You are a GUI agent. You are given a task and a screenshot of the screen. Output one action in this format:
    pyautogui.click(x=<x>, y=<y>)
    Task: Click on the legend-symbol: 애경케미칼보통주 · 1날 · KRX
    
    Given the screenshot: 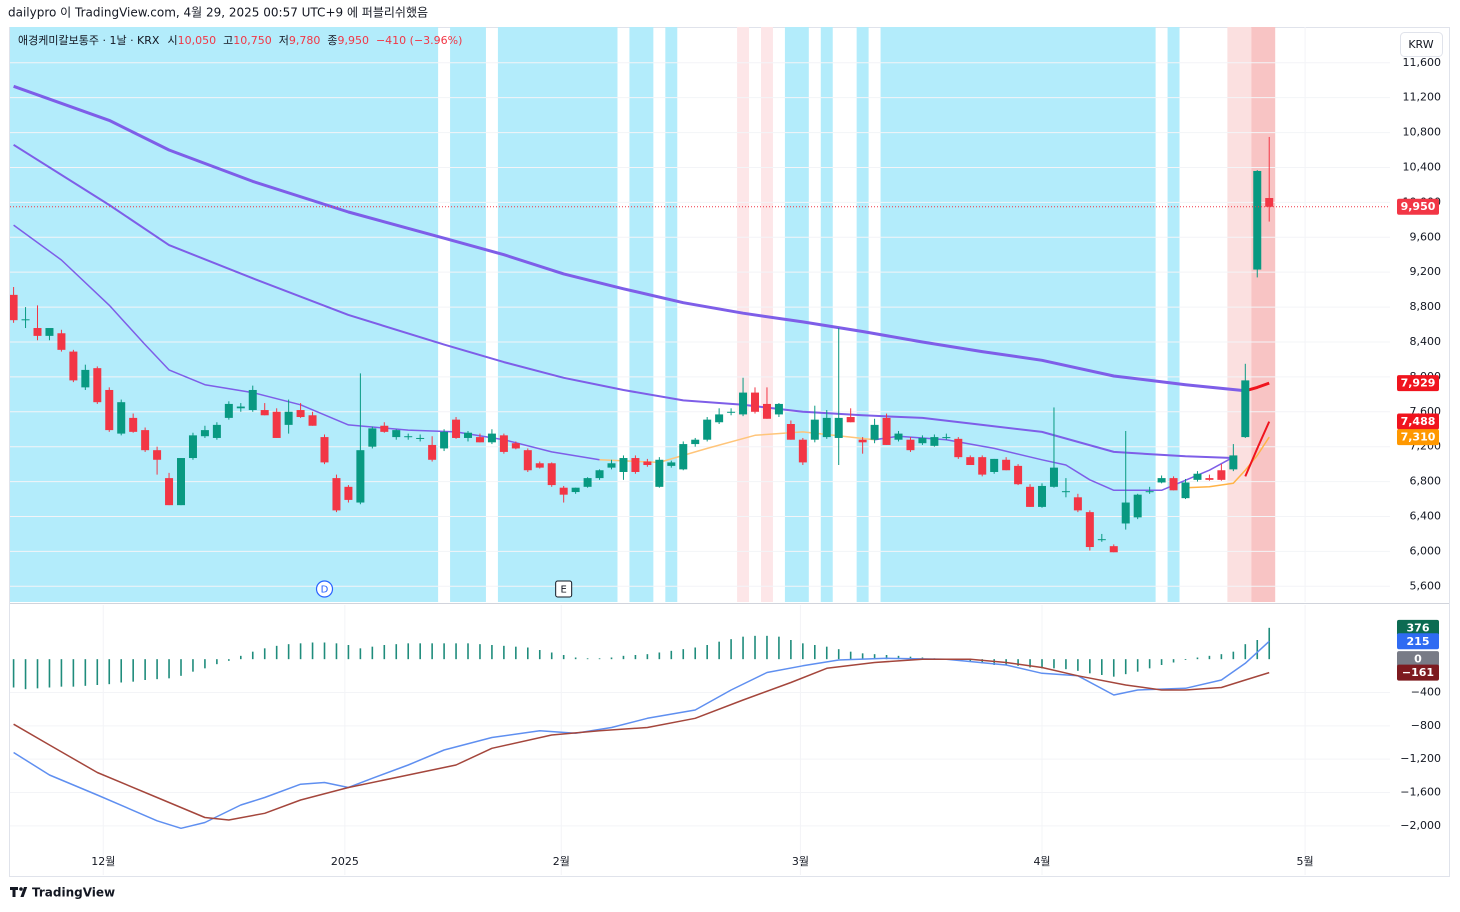 What is the action you would take?
    pyautogui.click(x=89, y=40)
    